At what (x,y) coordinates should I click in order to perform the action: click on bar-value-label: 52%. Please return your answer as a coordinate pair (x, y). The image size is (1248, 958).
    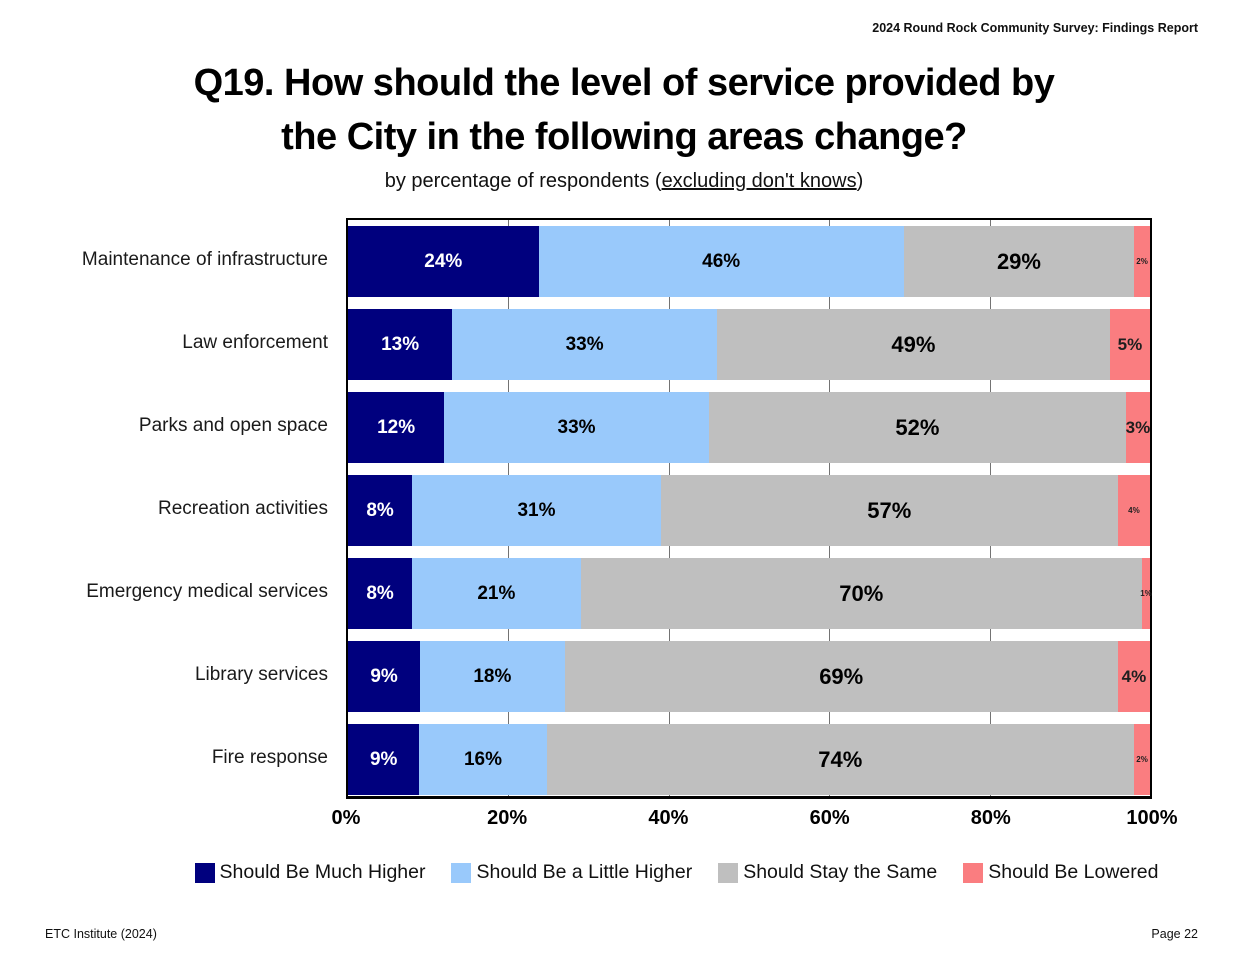
    Looking at the image, I should click on (917, 427).